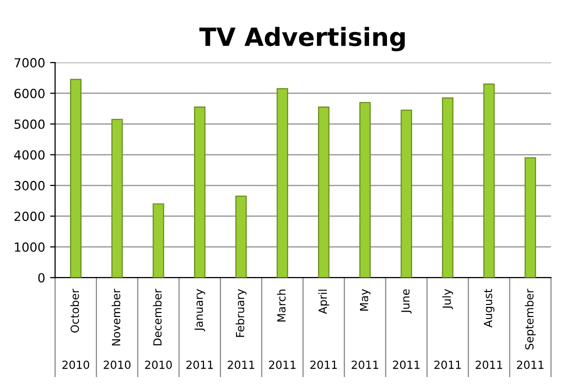 This screenshot has height=391, width=580. What do you see at coordinates (406, 301) in the screenshot?
I see `x-tick-label: June` at bounding box center [406, 301].